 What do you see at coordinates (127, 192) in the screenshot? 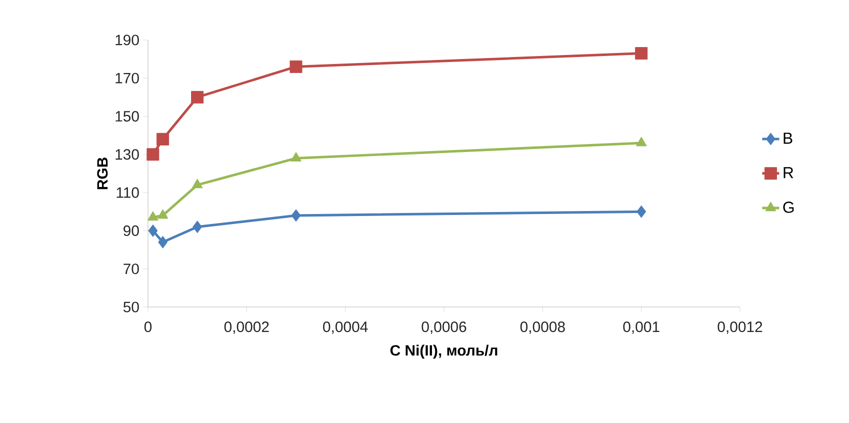
I see `y-tick-label: 110` at bounding box center [127, 192].